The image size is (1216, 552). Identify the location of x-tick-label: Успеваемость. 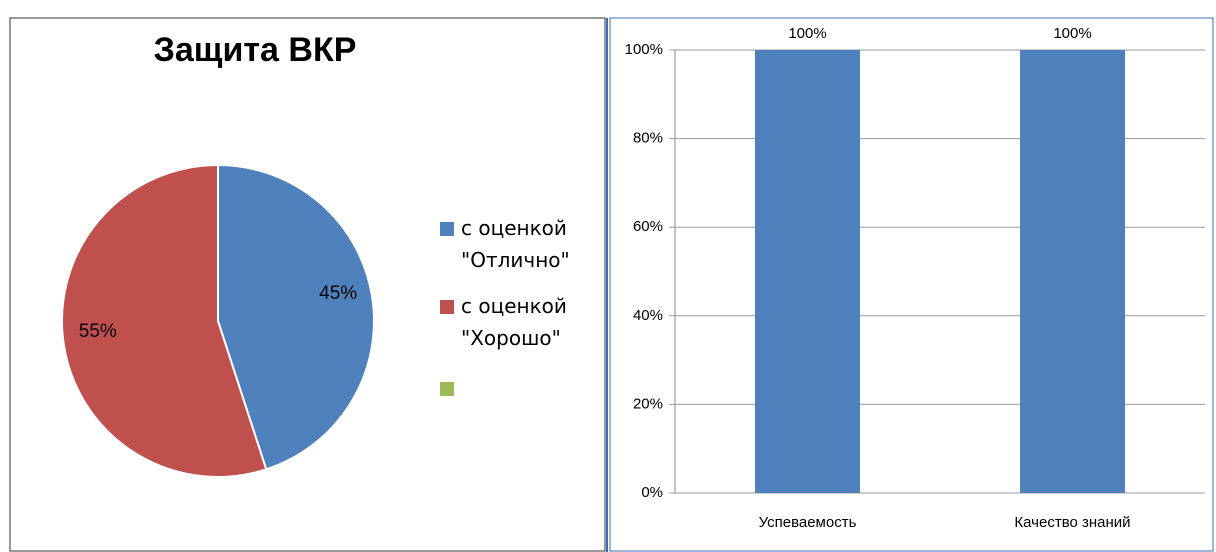
(808, 522).